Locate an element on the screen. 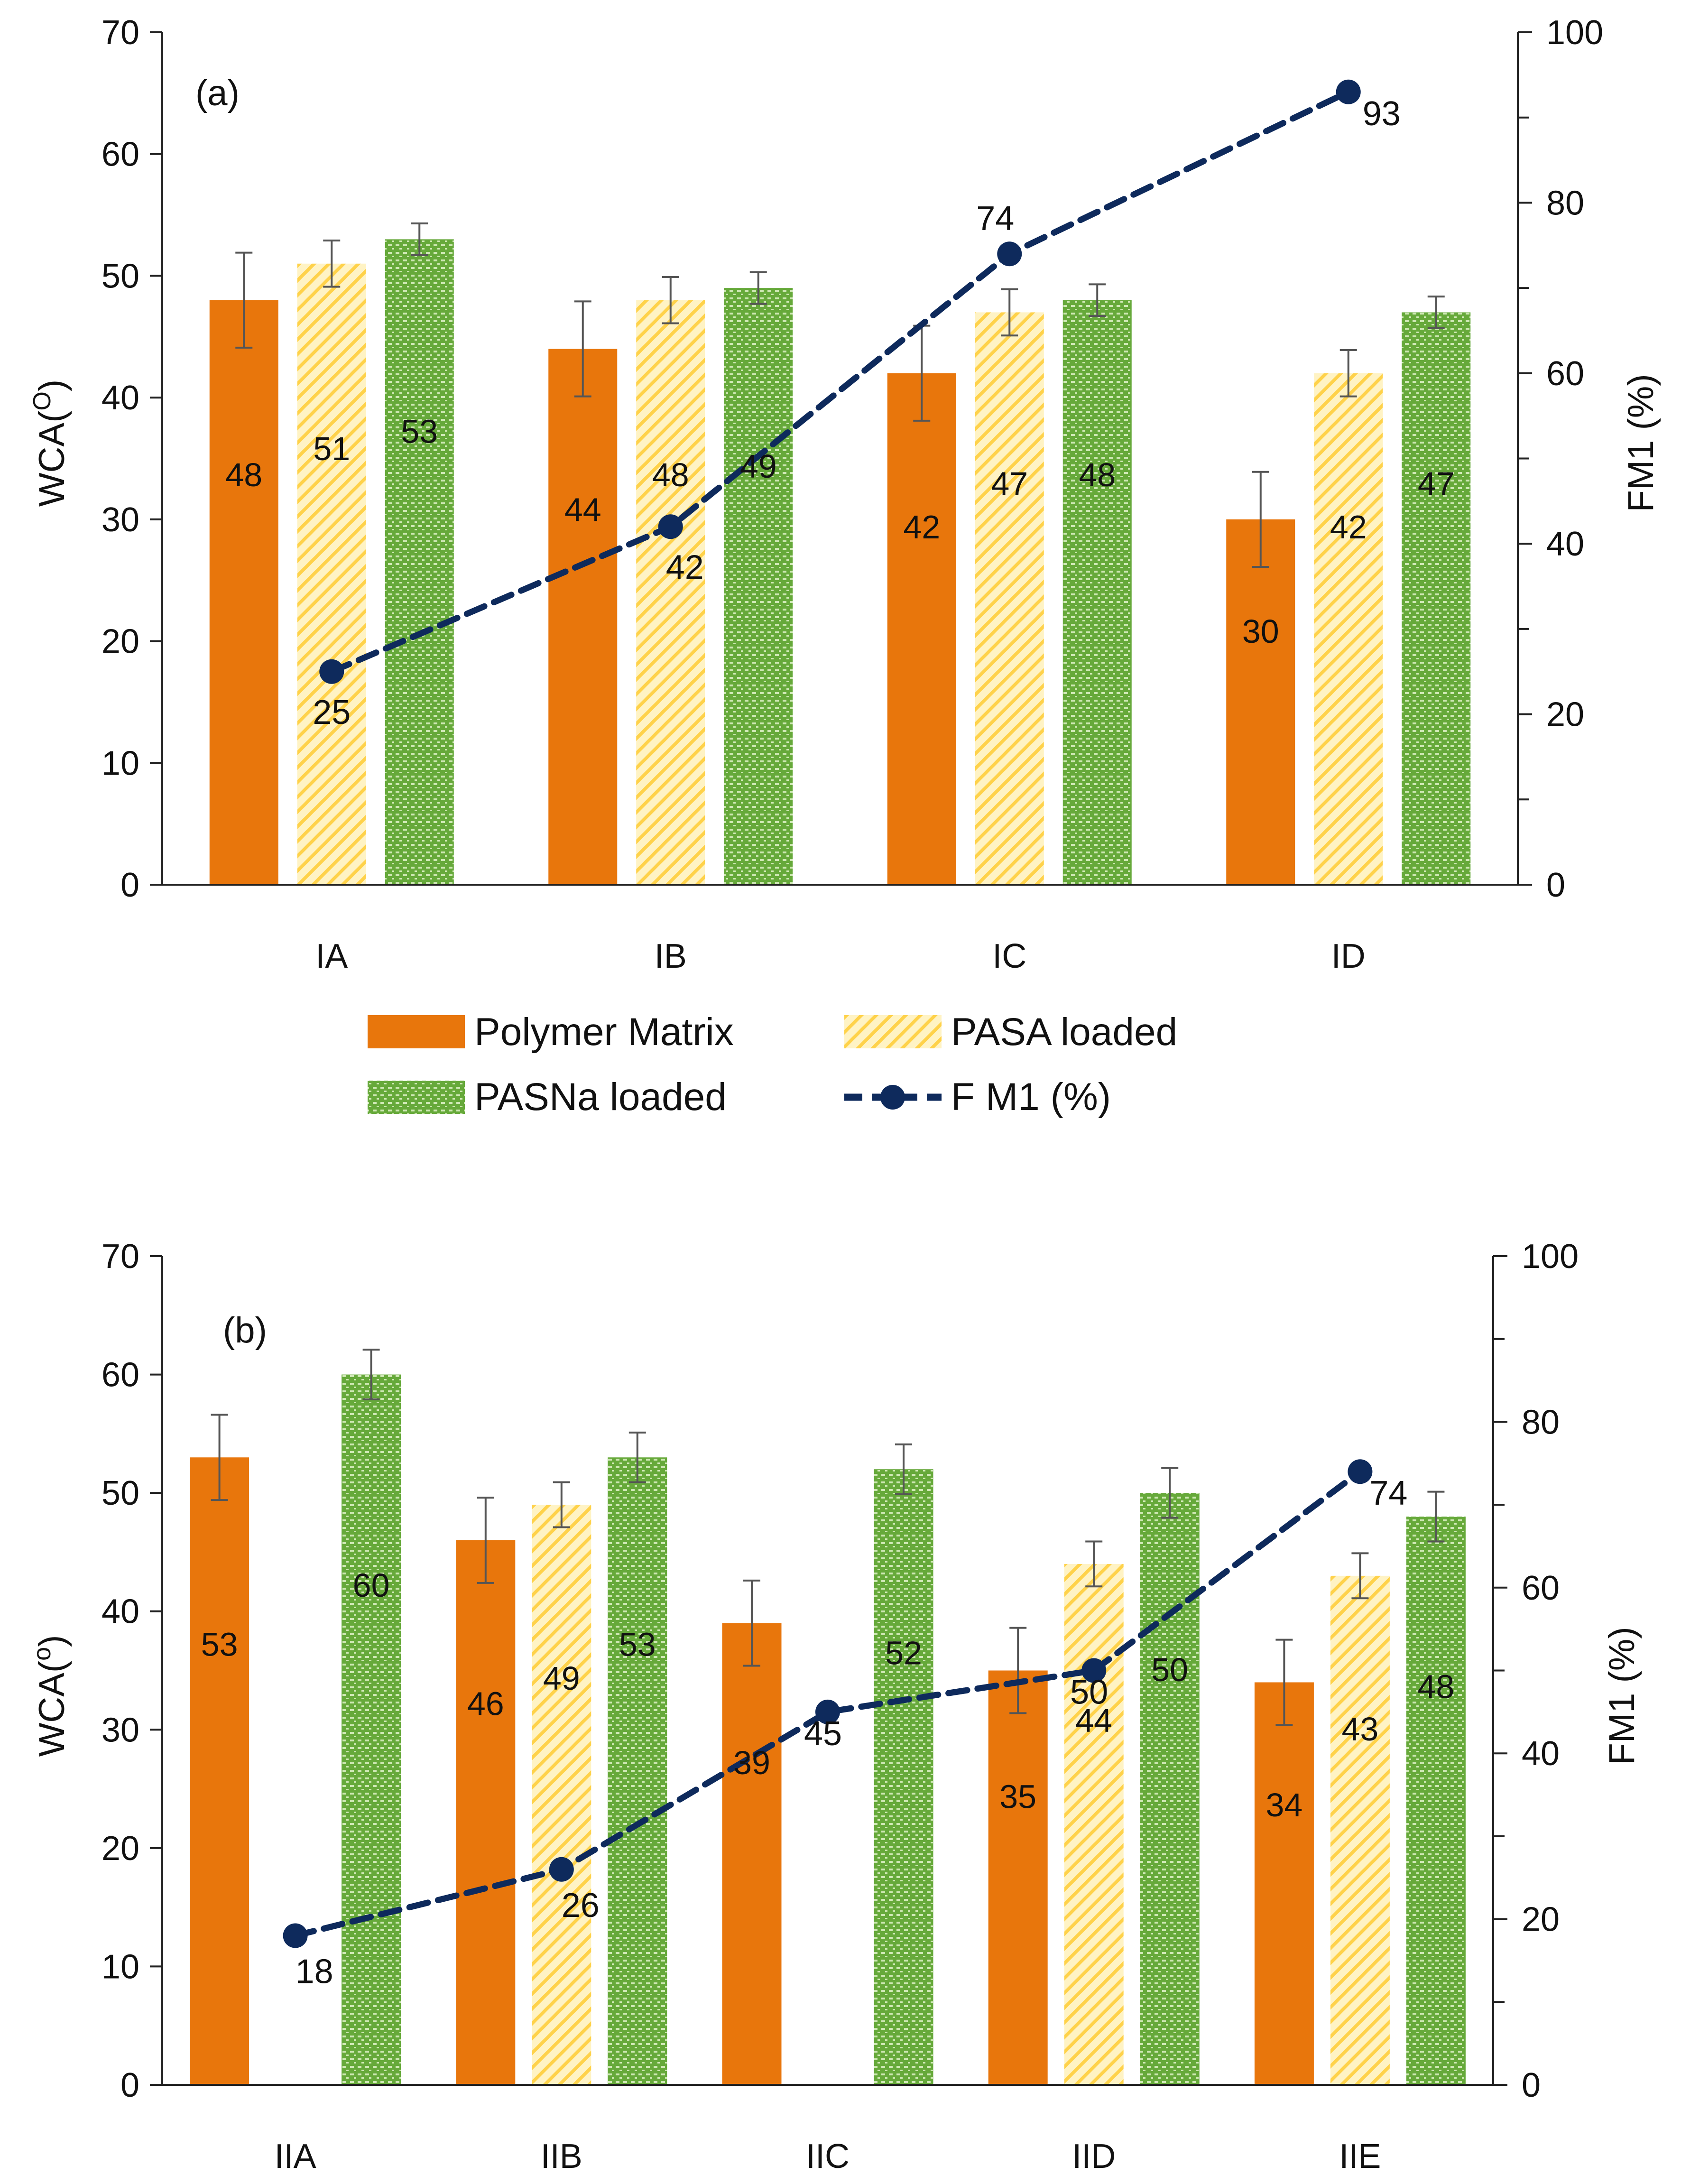 This screenshot has width=1681, height=2184. legend-label-pasa: PASA loaded is located at coordinates (1064, 1032).